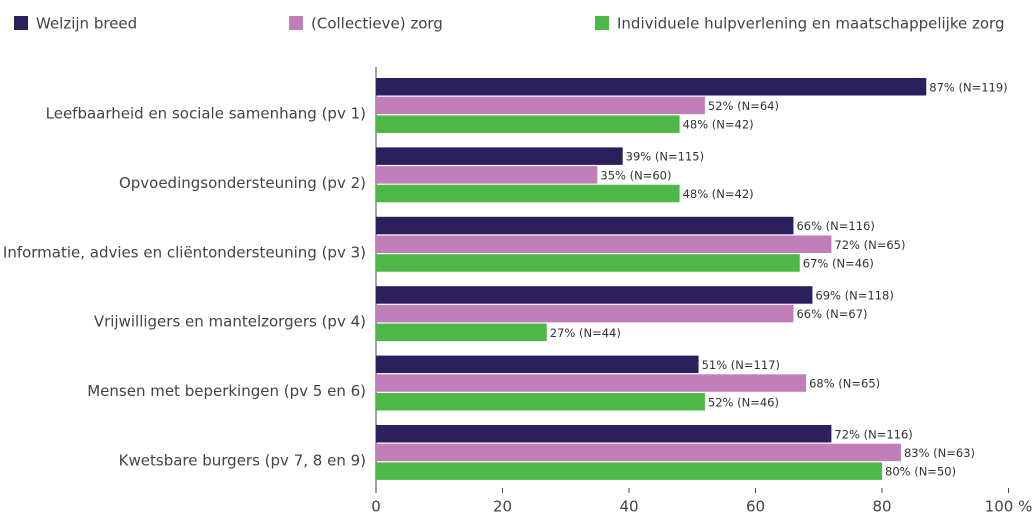 Image resolution: width=1034 pixels, height=515 pixels. What do you see at coordinates (1009, 506) in the screenshot?
I see `x-tick-label: 100 %` at bounding box center [1009, 506].